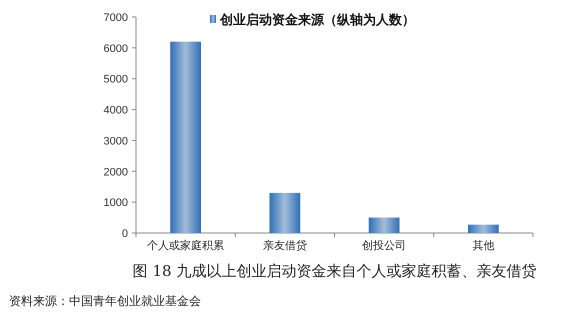 The height and width of the screenshot is (322, 575). Describe the element at coordinates (116, 18) in the screenshot. I see `y-tick-label: 7000` at that location.